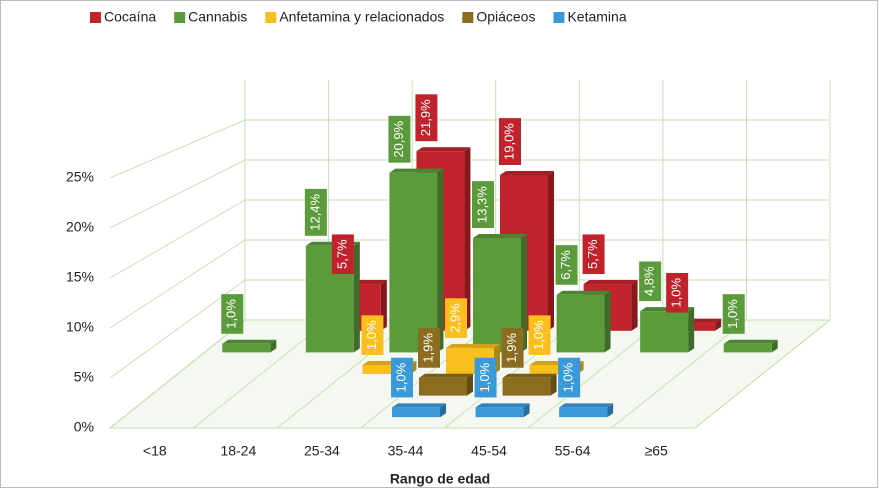 The height and width of the screenshot is (489, 879). What do you see at coordinates (573, 451) in the screenshot?
I see `x-tick-label: 55-64` at bounding box center [573, 451].